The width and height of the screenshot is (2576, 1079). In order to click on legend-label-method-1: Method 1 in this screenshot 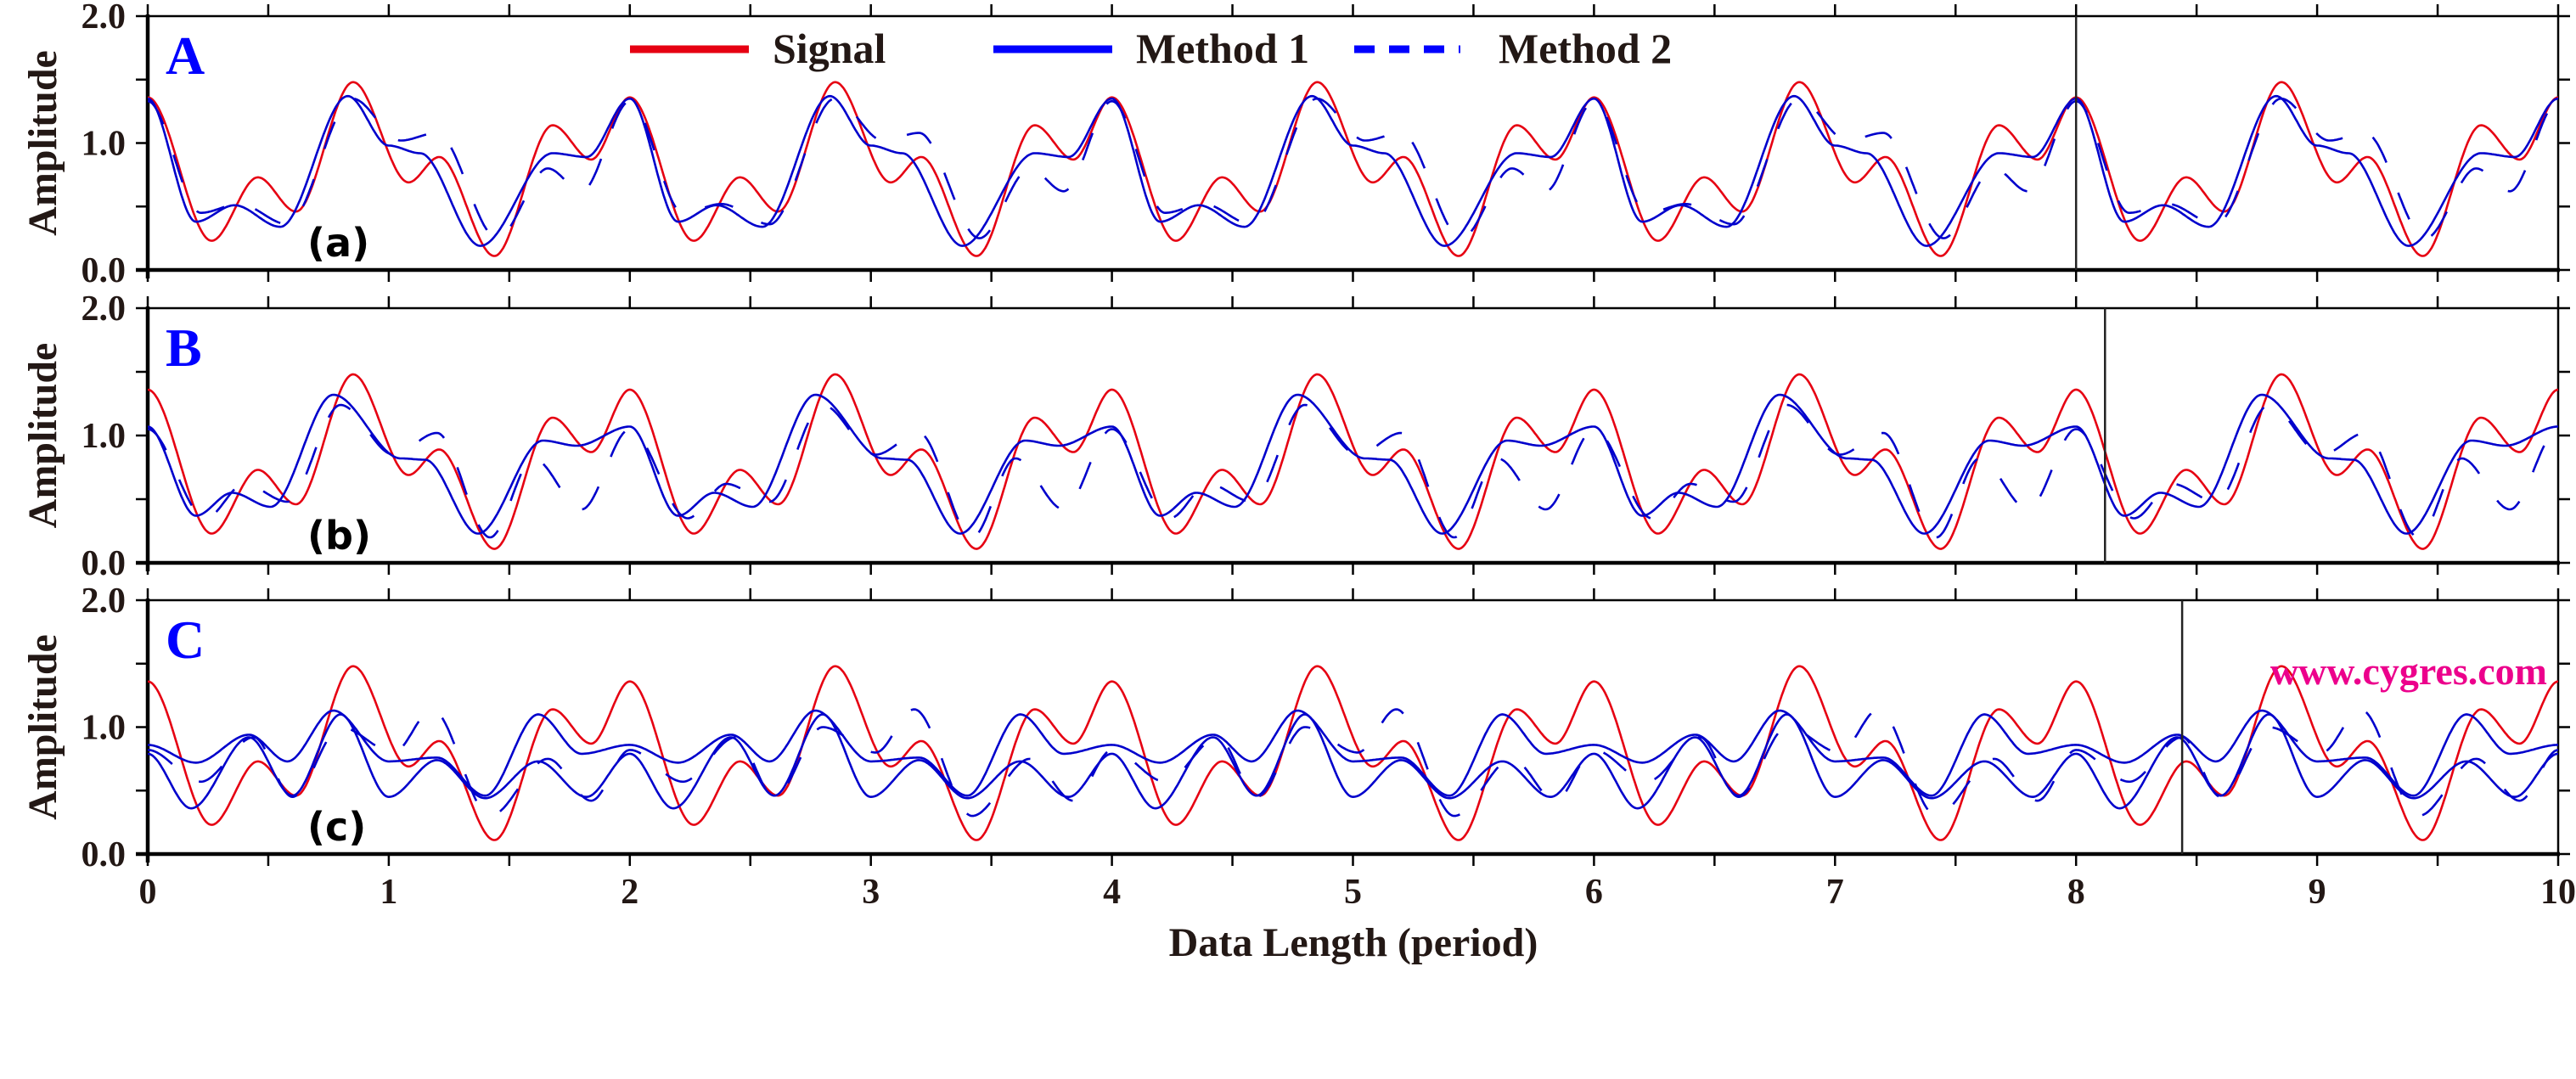, I will do `click(1222, 48)`.